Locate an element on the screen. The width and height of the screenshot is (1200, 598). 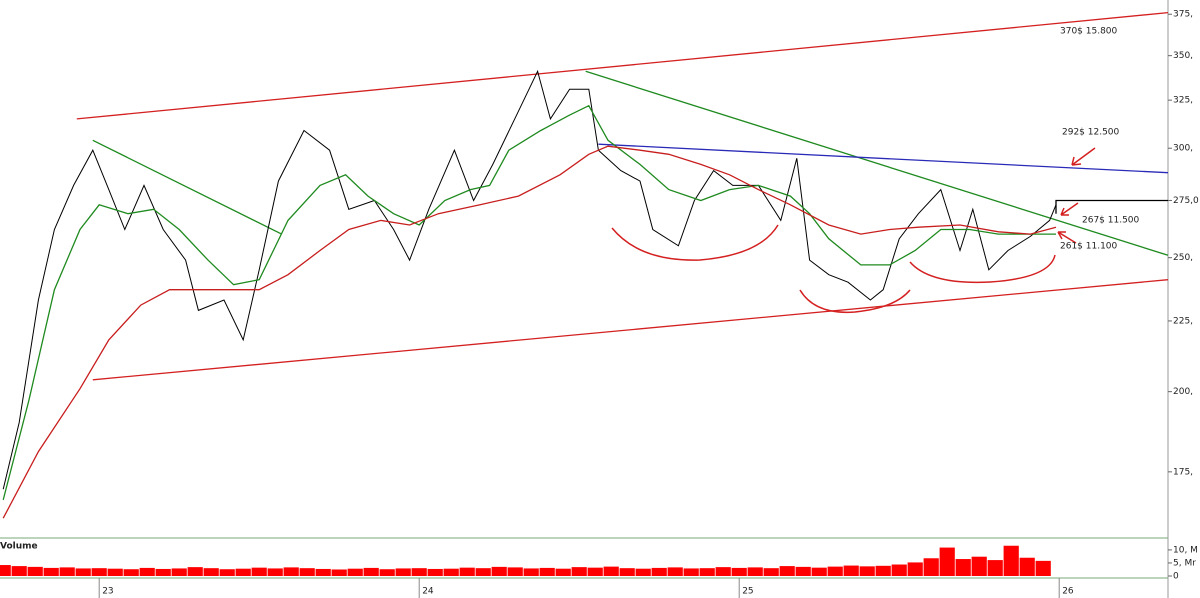
x-tick-label: 26 is located at coordinates (1068, 592).